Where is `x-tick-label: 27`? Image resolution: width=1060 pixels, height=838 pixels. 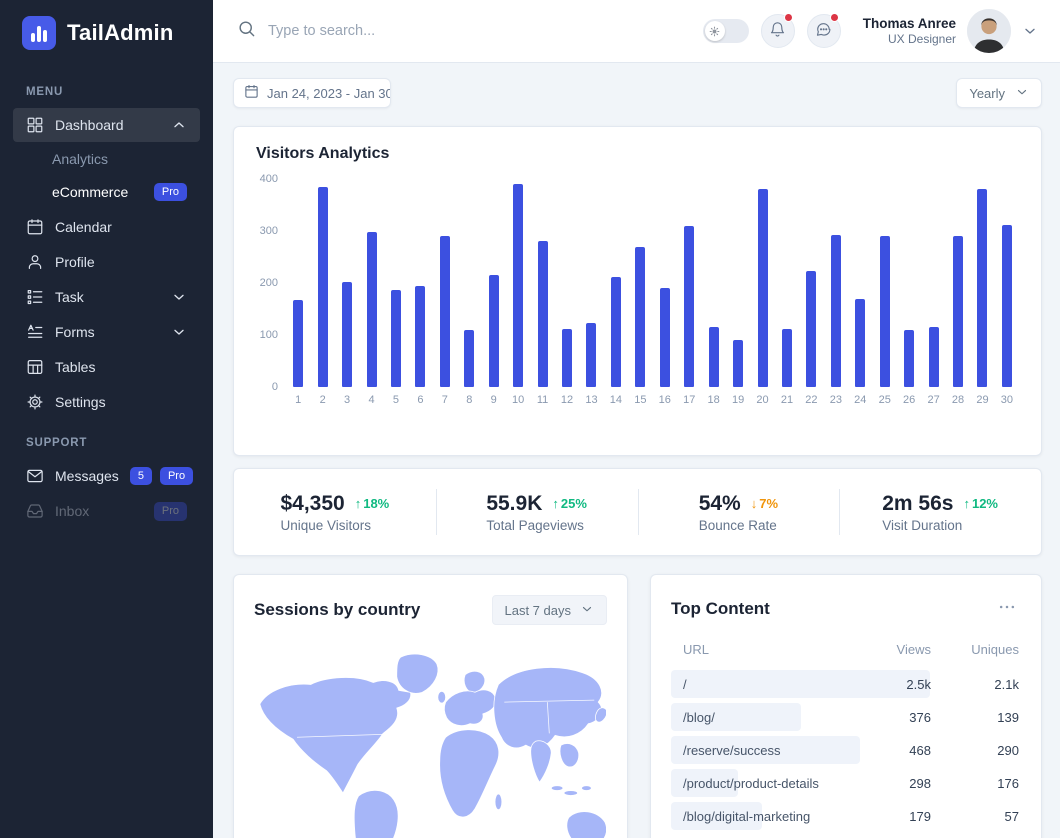 x-tick-label: 27 is located at coordinates (933, 400).